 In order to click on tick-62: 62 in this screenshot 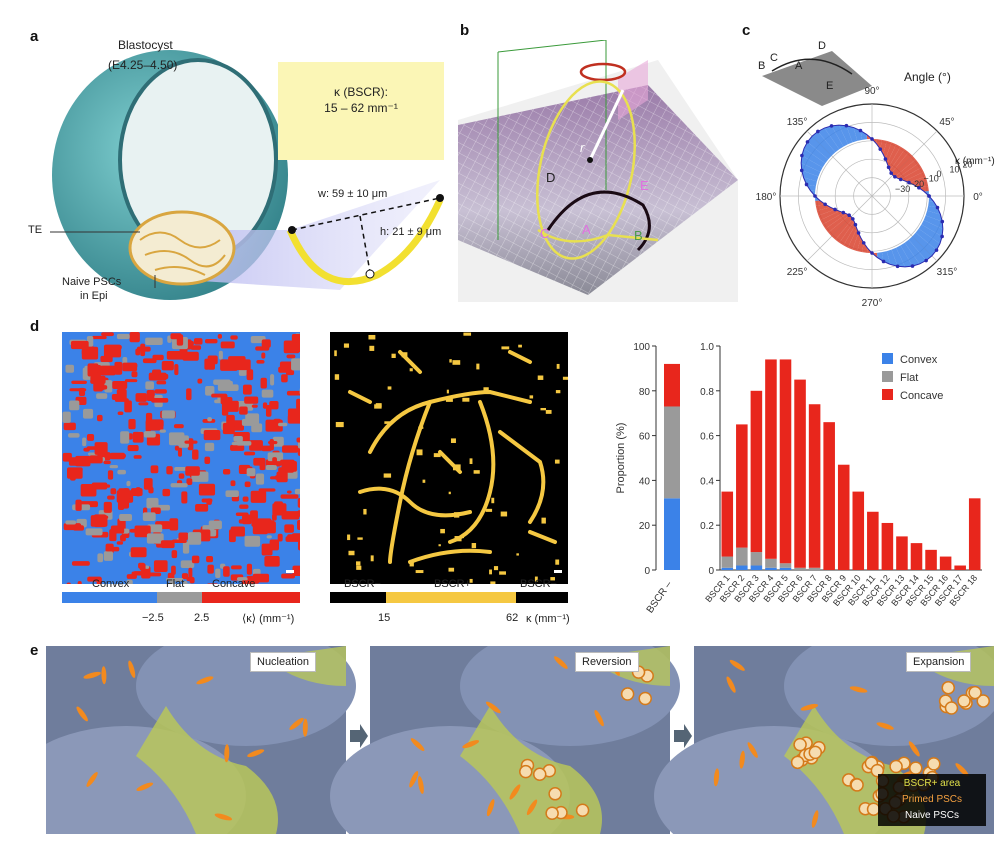, I will do `click(512, 618)`.